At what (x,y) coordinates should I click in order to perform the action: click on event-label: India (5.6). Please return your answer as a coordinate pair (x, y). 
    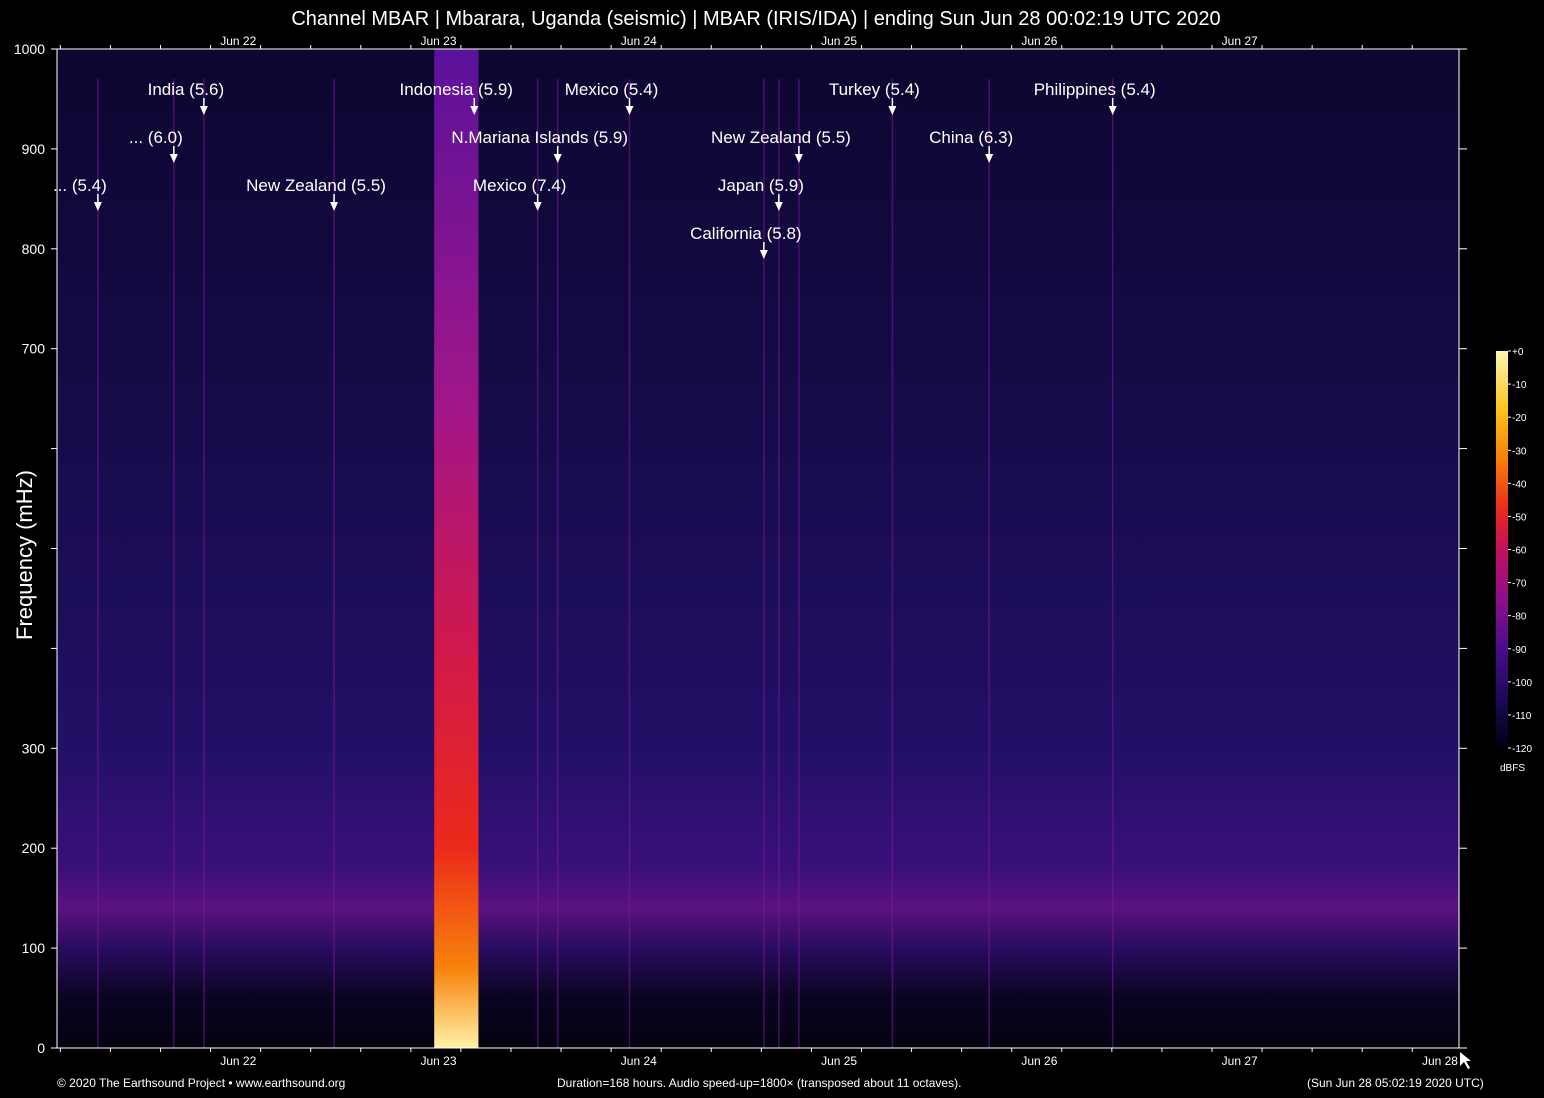
    Looking at the image, I should click on (186, 89).